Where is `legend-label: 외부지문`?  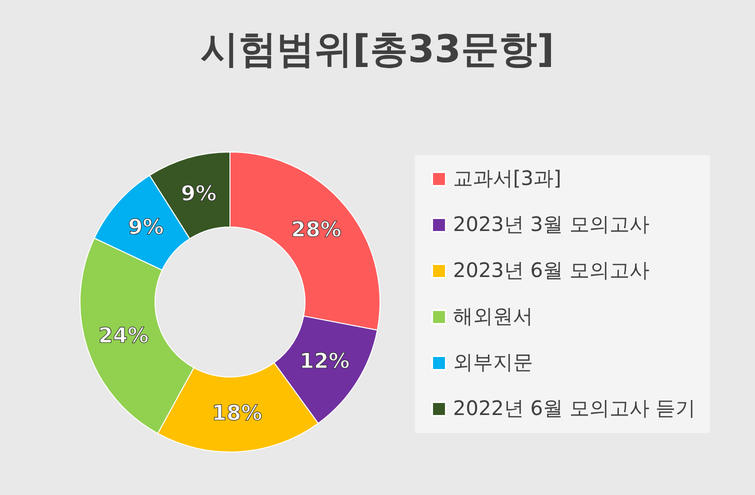 legend-label: 외부지문 is located at coordinates (493, 362).